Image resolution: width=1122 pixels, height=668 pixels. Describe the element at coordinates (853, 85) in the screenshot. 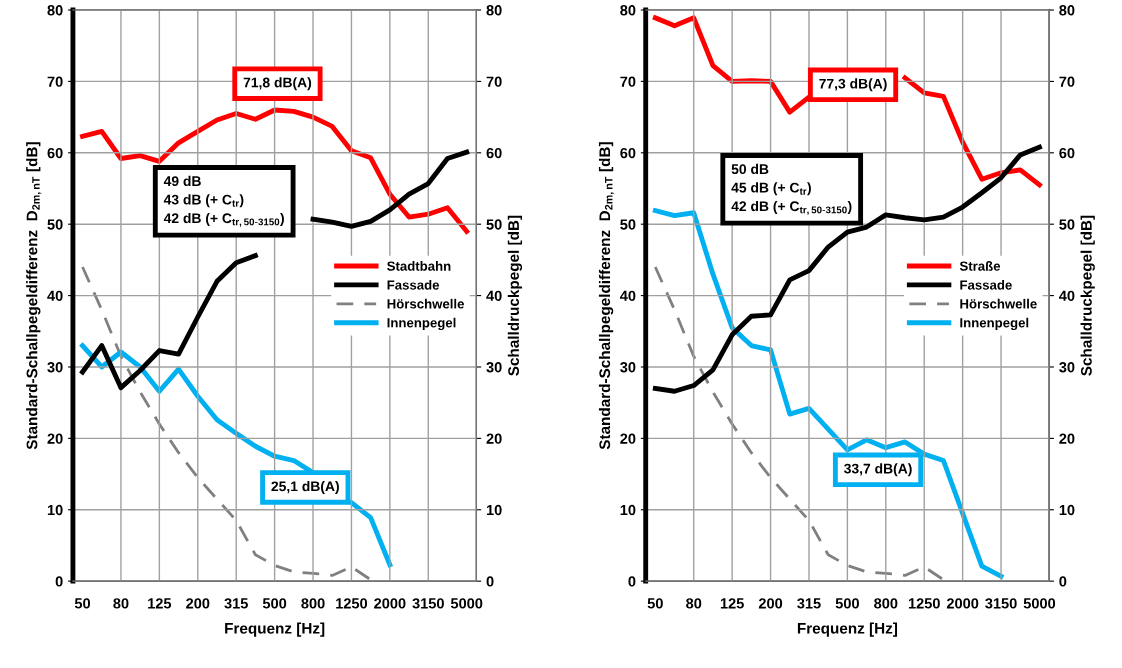

I see `annotation: 77,3 dB(A)` at that location.